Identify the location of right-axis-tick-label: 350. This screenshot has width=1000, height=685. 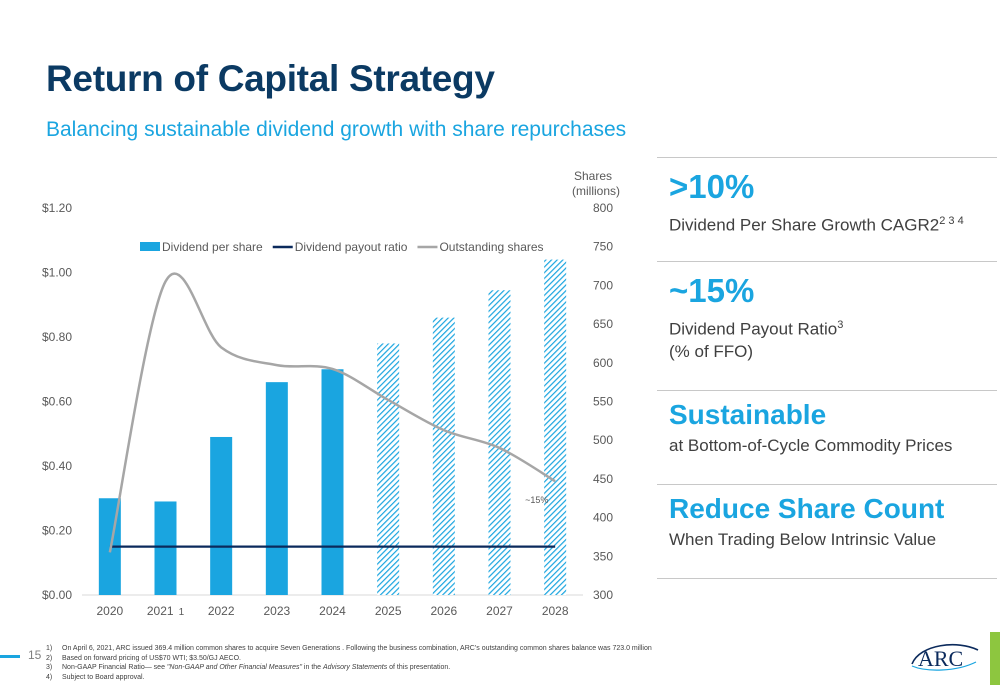
(603, 556).